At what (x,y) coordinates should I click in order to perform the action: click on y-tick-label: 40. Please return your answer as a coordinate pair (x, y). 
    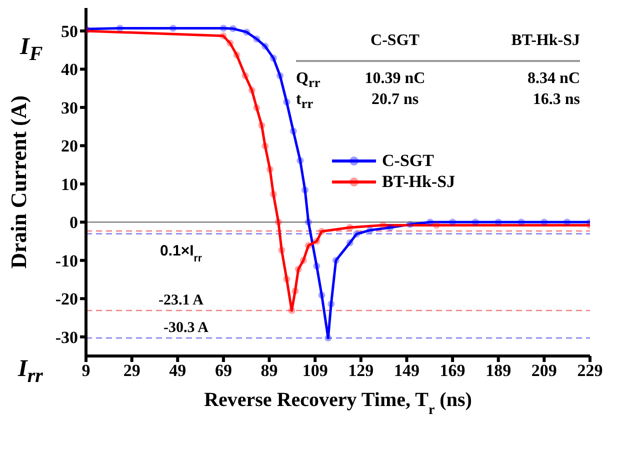
    Looking at the image, I should click on (69, 70).